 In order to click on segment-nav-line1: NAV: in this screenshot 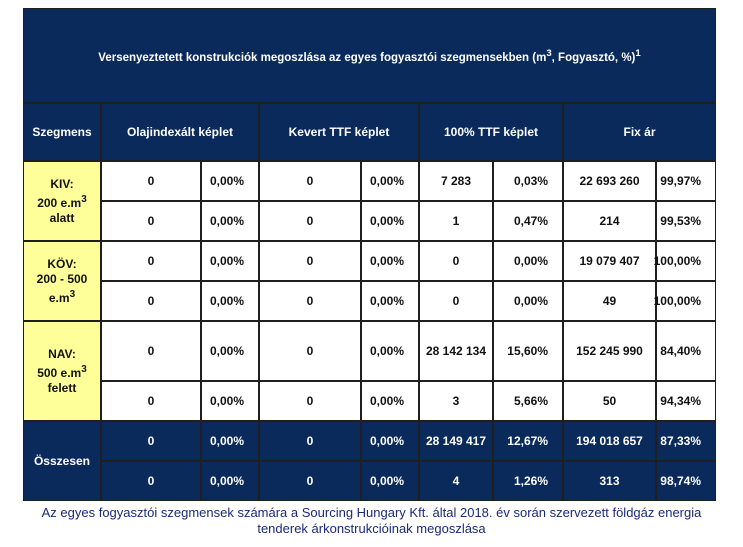, I will do `click(62, 353)`.